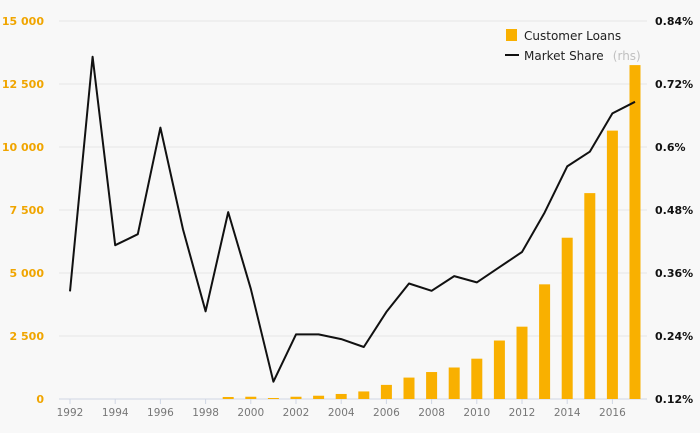 The height and width of the screenshot is (433, 700). What do you see at coordinates (23, 84) in the screenshot?
I see `y-tick-label-left: 12 500` at bounding box center [23, 84].